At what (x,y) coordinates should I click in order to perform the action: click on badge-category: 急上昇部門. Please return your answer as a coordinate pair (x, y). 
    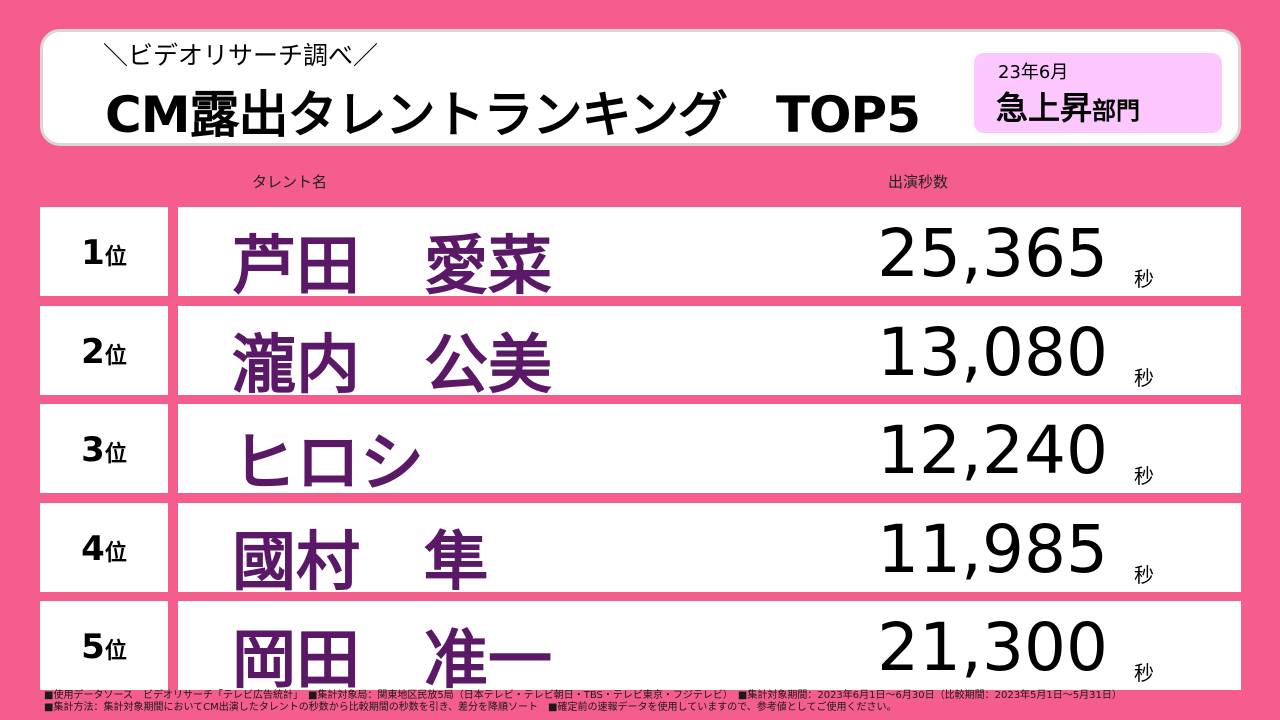
    Looking at the image, I should click on (1068, 106).